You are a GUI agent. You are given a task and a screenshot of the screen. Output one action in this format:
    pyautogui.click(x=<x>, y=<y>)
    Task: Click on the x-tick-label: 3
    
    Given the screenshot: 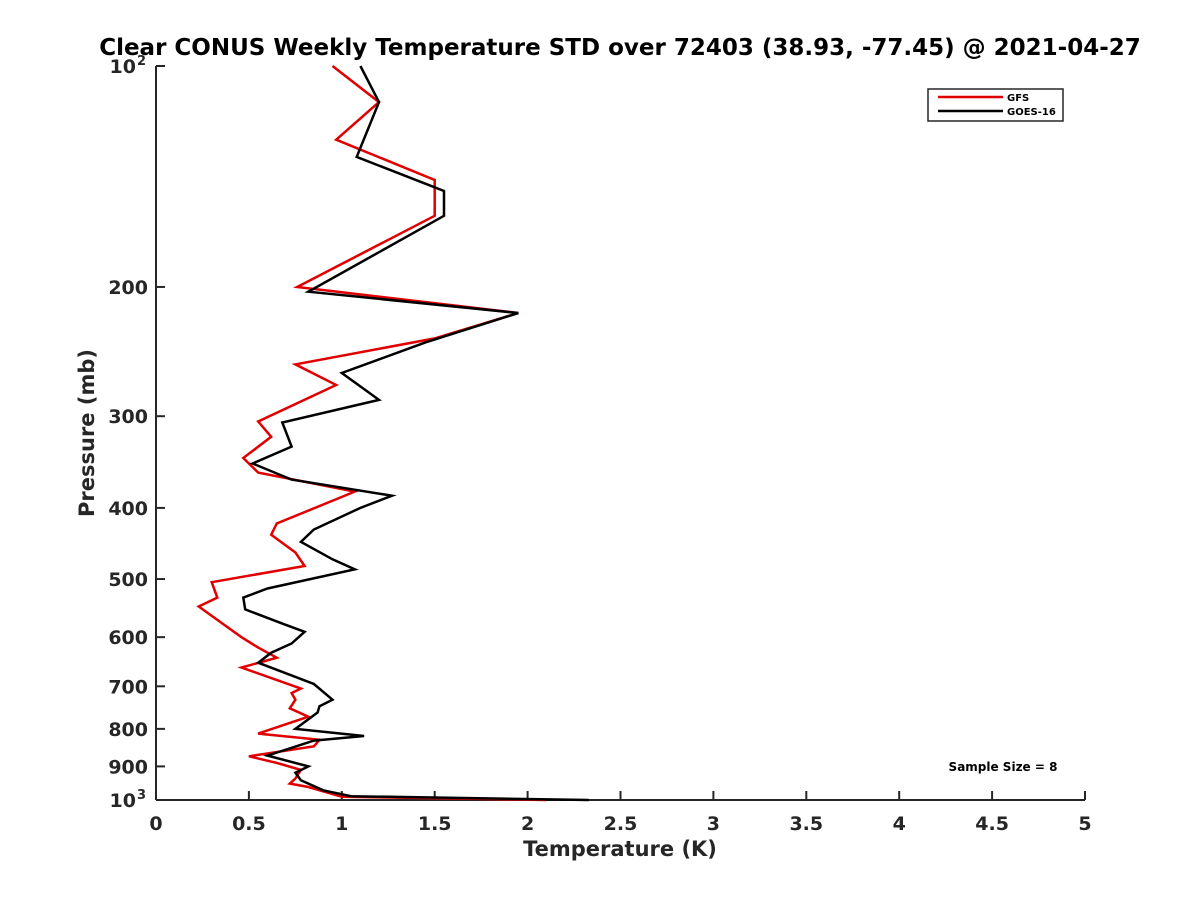 What is the action you would take?
    pyautogui.click(x=713, y=824)
    